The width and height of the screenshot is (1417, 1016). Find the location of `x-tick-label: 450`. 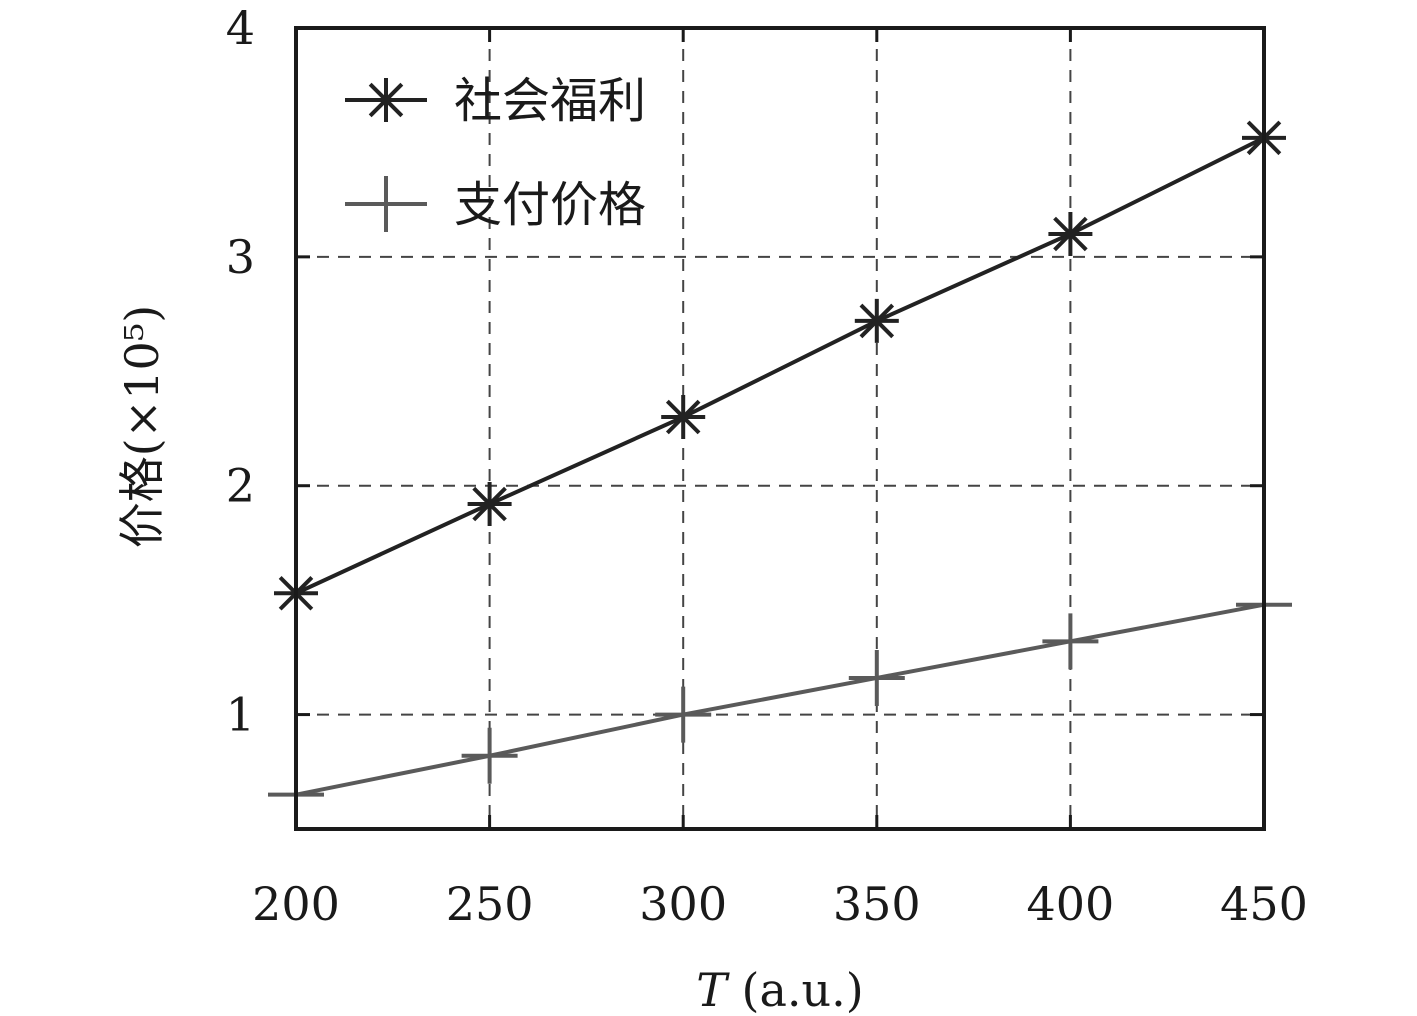

x-tick-label: 450 is located at coordinates (1264, 904).